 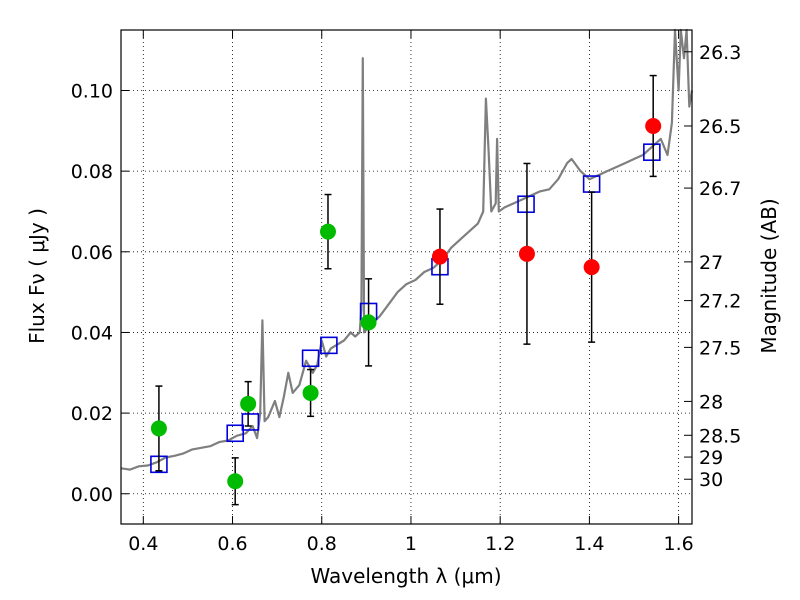 I want to click on y2-tick-label: 28.5, so click(x=720, y=436).